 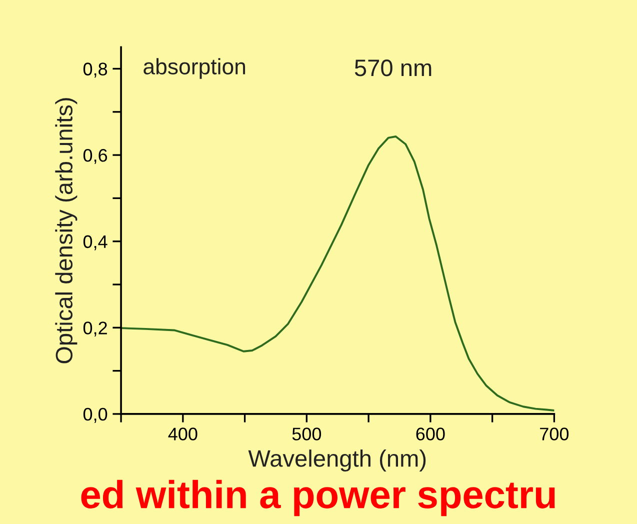 What do you see at coordinates (554, 434) in the screenshot?
I see `x-tick-label: 700` at bounding box center [554, 434].